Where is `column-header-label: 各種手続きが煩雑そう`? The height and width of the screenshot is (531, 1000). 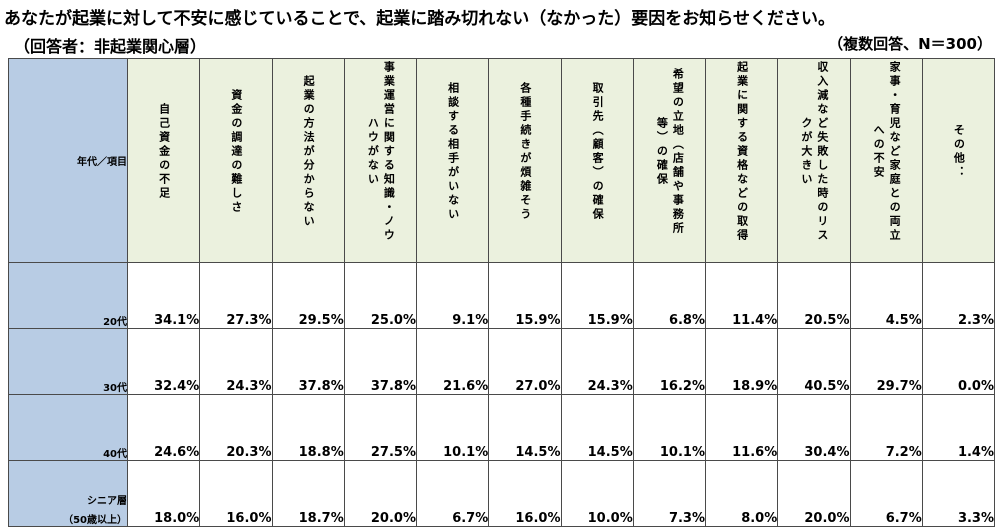 column-header-label: 各種手続きが煩雑そう is located at coordinates (525, 152).